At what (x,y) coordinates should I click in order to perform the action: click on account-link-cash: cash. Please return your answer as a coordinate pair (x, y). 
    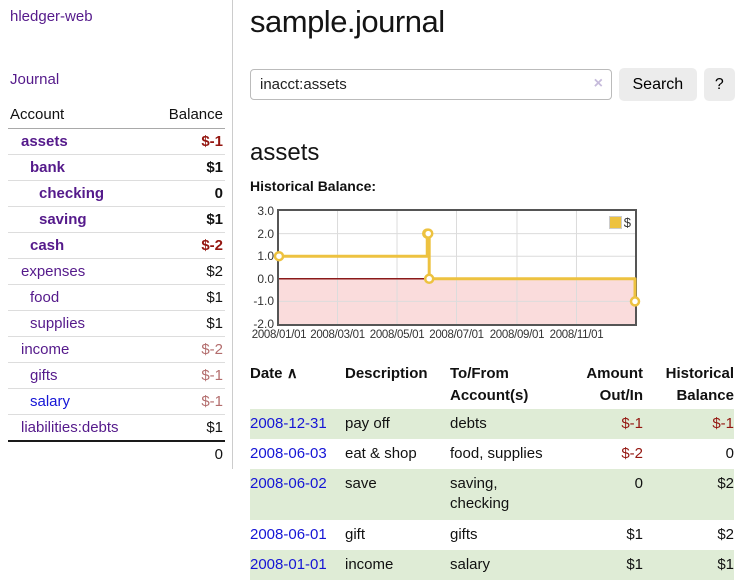
    Looking at the image, I should click on (47, 245).